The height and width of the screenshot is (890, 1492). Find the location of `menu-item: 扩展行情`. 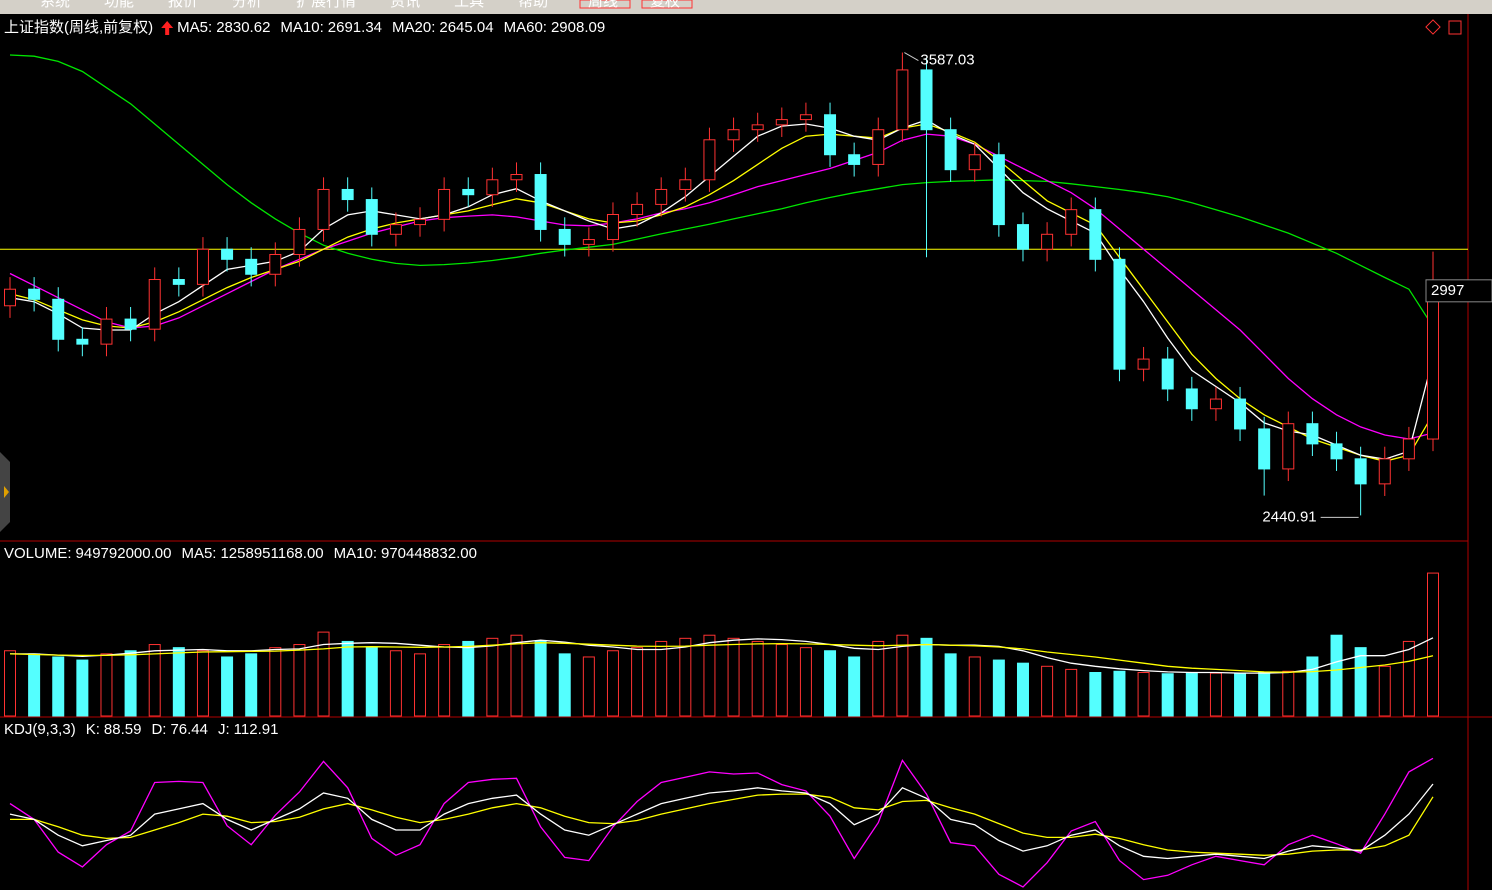

menu-item: 扩展行情 is located at coordinates (326, 5).